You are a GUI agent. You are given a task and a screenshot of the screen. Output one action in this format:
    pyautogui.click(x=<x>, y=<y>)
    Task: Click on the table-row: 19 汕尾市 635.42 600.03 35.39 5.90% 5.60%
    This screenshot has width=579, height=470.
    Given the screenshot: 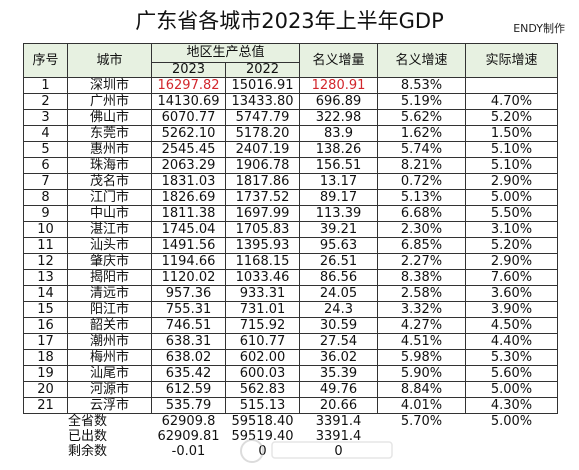 What is the action you would take?
    pyautogui.click(x=291, y=373)
    